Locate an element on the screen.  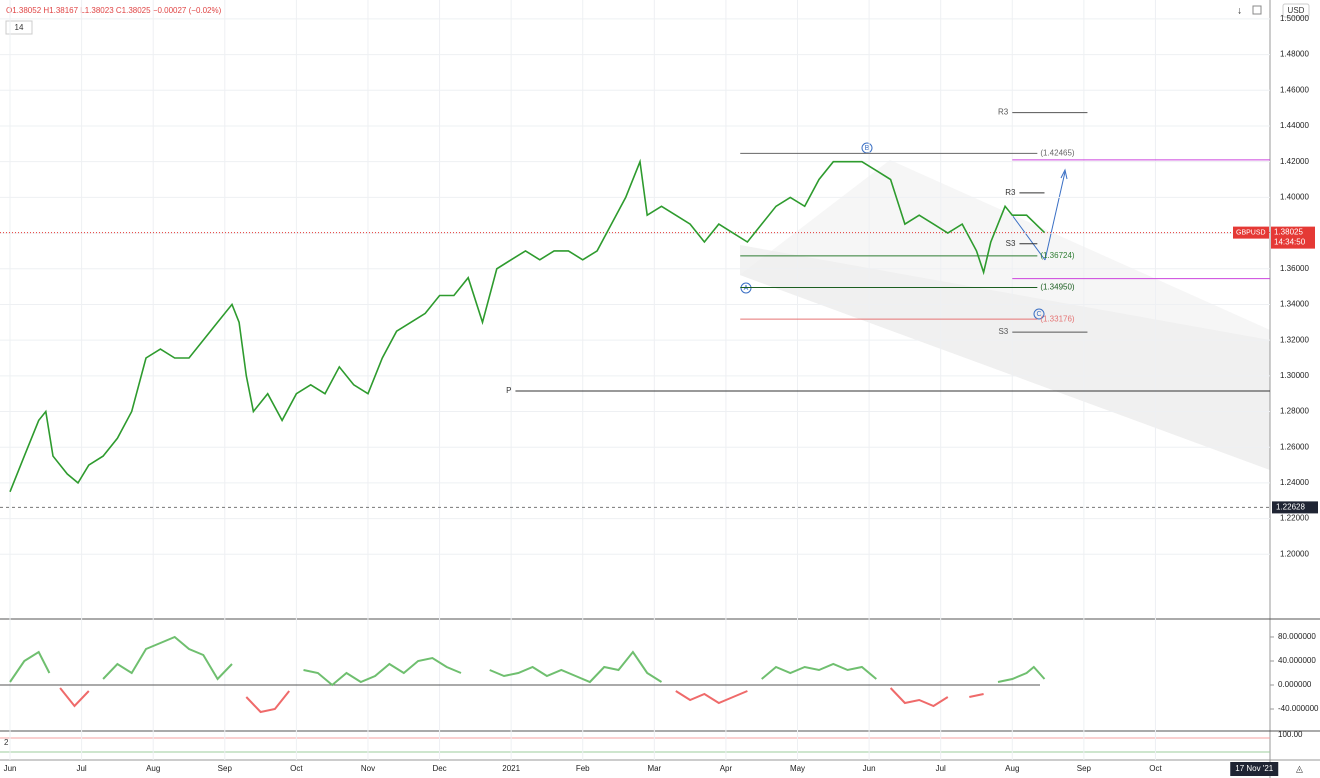
y-tick-label: 1.42000 is located at coordinates (1294, 161).